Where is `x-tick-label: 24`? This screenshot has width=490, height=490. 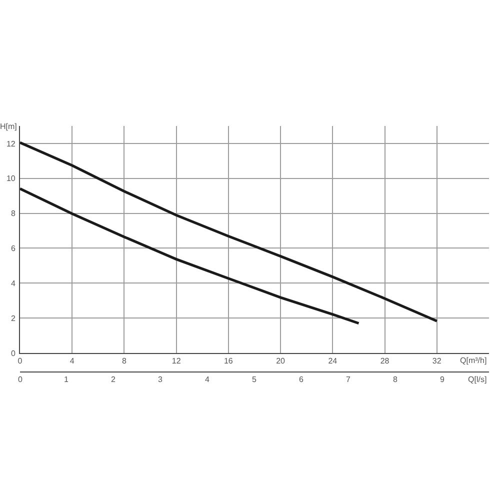 x-tick-label: 24 is located at coordinates (333, 361).